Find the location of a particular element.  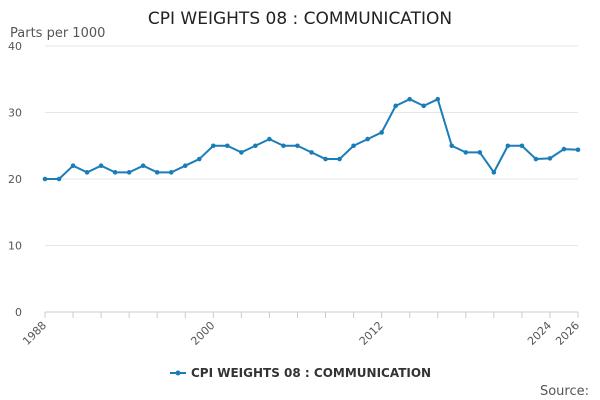

x-tick-label: 2012 is located at coordinates (371, 333).